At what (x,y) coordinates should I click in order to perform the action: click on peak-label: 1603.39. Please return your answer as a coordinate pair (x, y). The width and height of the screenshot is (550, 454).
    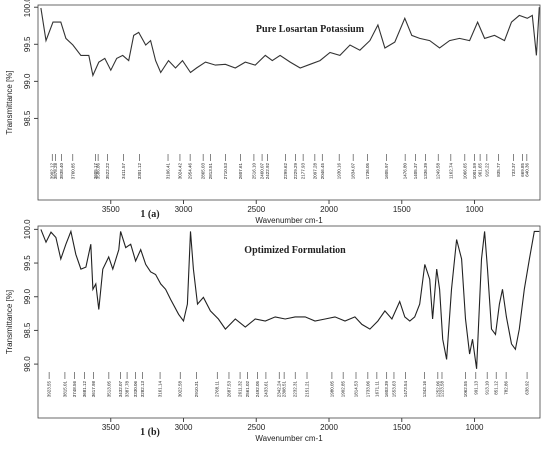
    Looking at the image, I should click on (386, 389).